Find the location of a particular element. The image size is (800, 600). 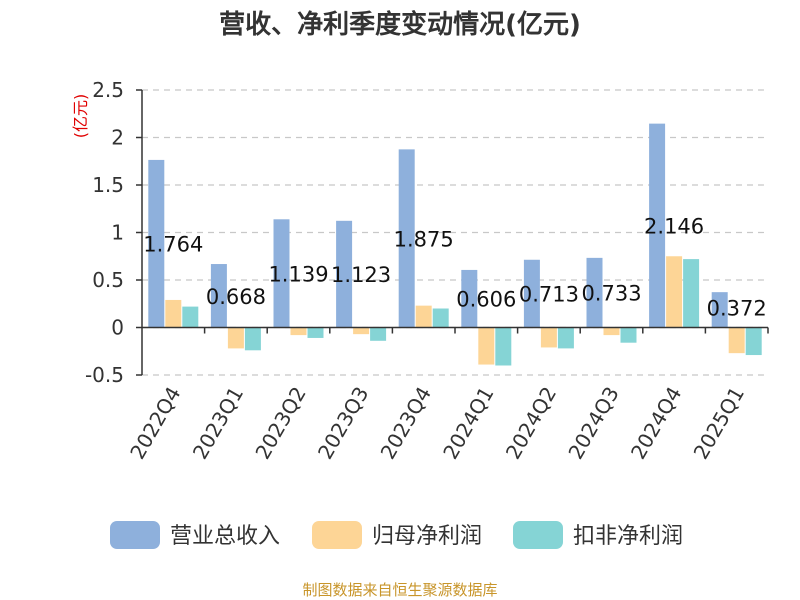

x-tick-label: 2025Q1 is located at coordinates (719, 423).